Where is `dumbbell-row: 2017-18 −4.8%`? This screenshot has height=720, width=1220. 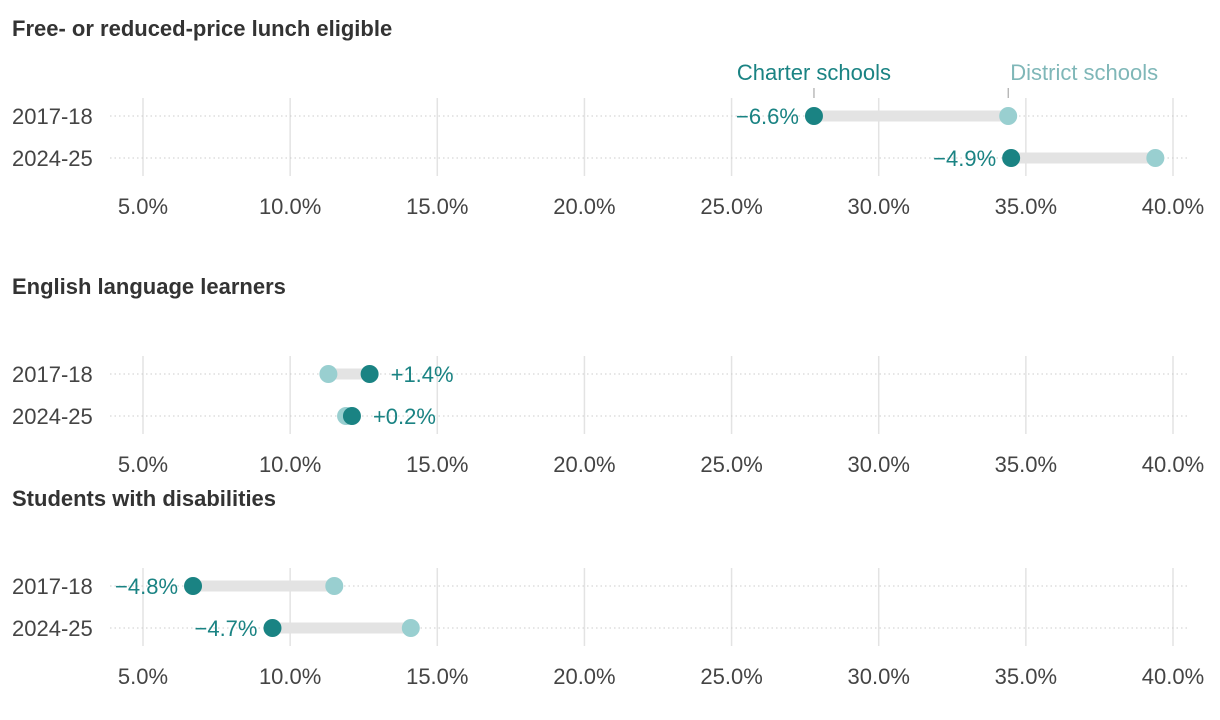 dumbbell-row: 2017-18 −4.8% is located at coordinates (178, 586).